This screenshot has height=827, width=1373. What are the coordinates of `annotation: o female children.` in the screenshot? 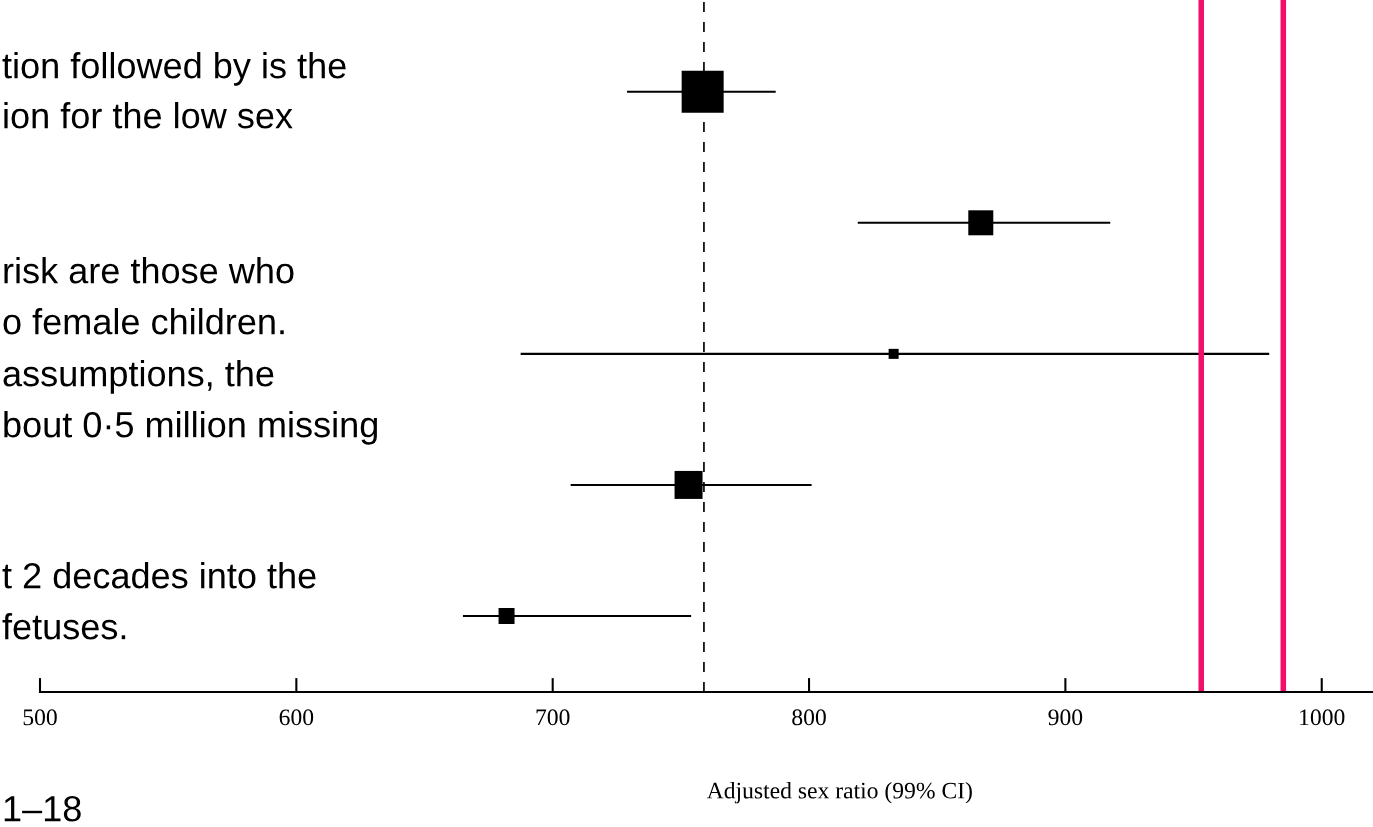 It's located at (143, 321).